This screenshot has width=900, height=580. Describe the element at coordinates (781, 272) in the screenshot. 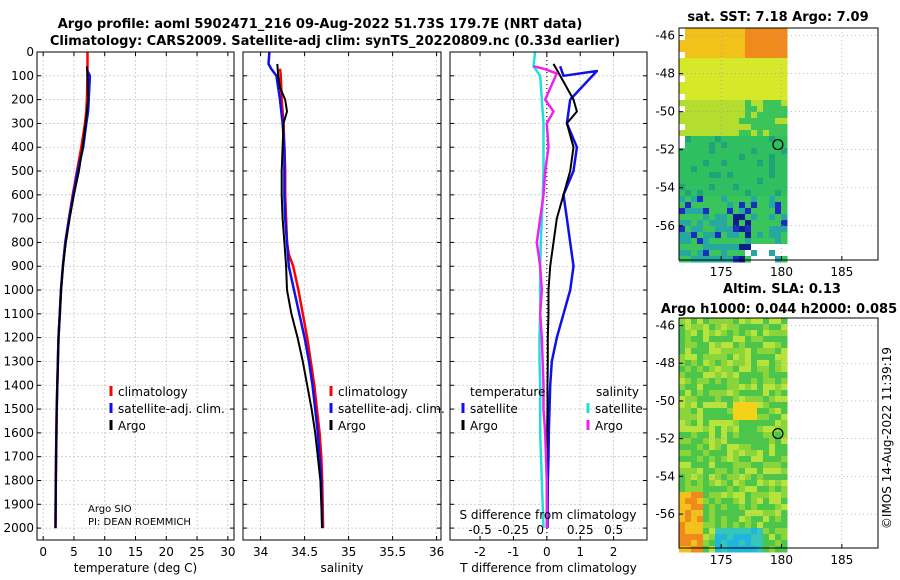

I see `map-x-tick-label: 180` at that location.